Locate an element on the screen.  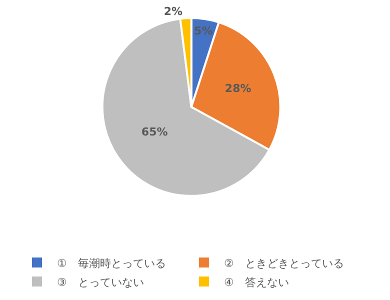
data-label: 28% is located at coordinates (238, 88).